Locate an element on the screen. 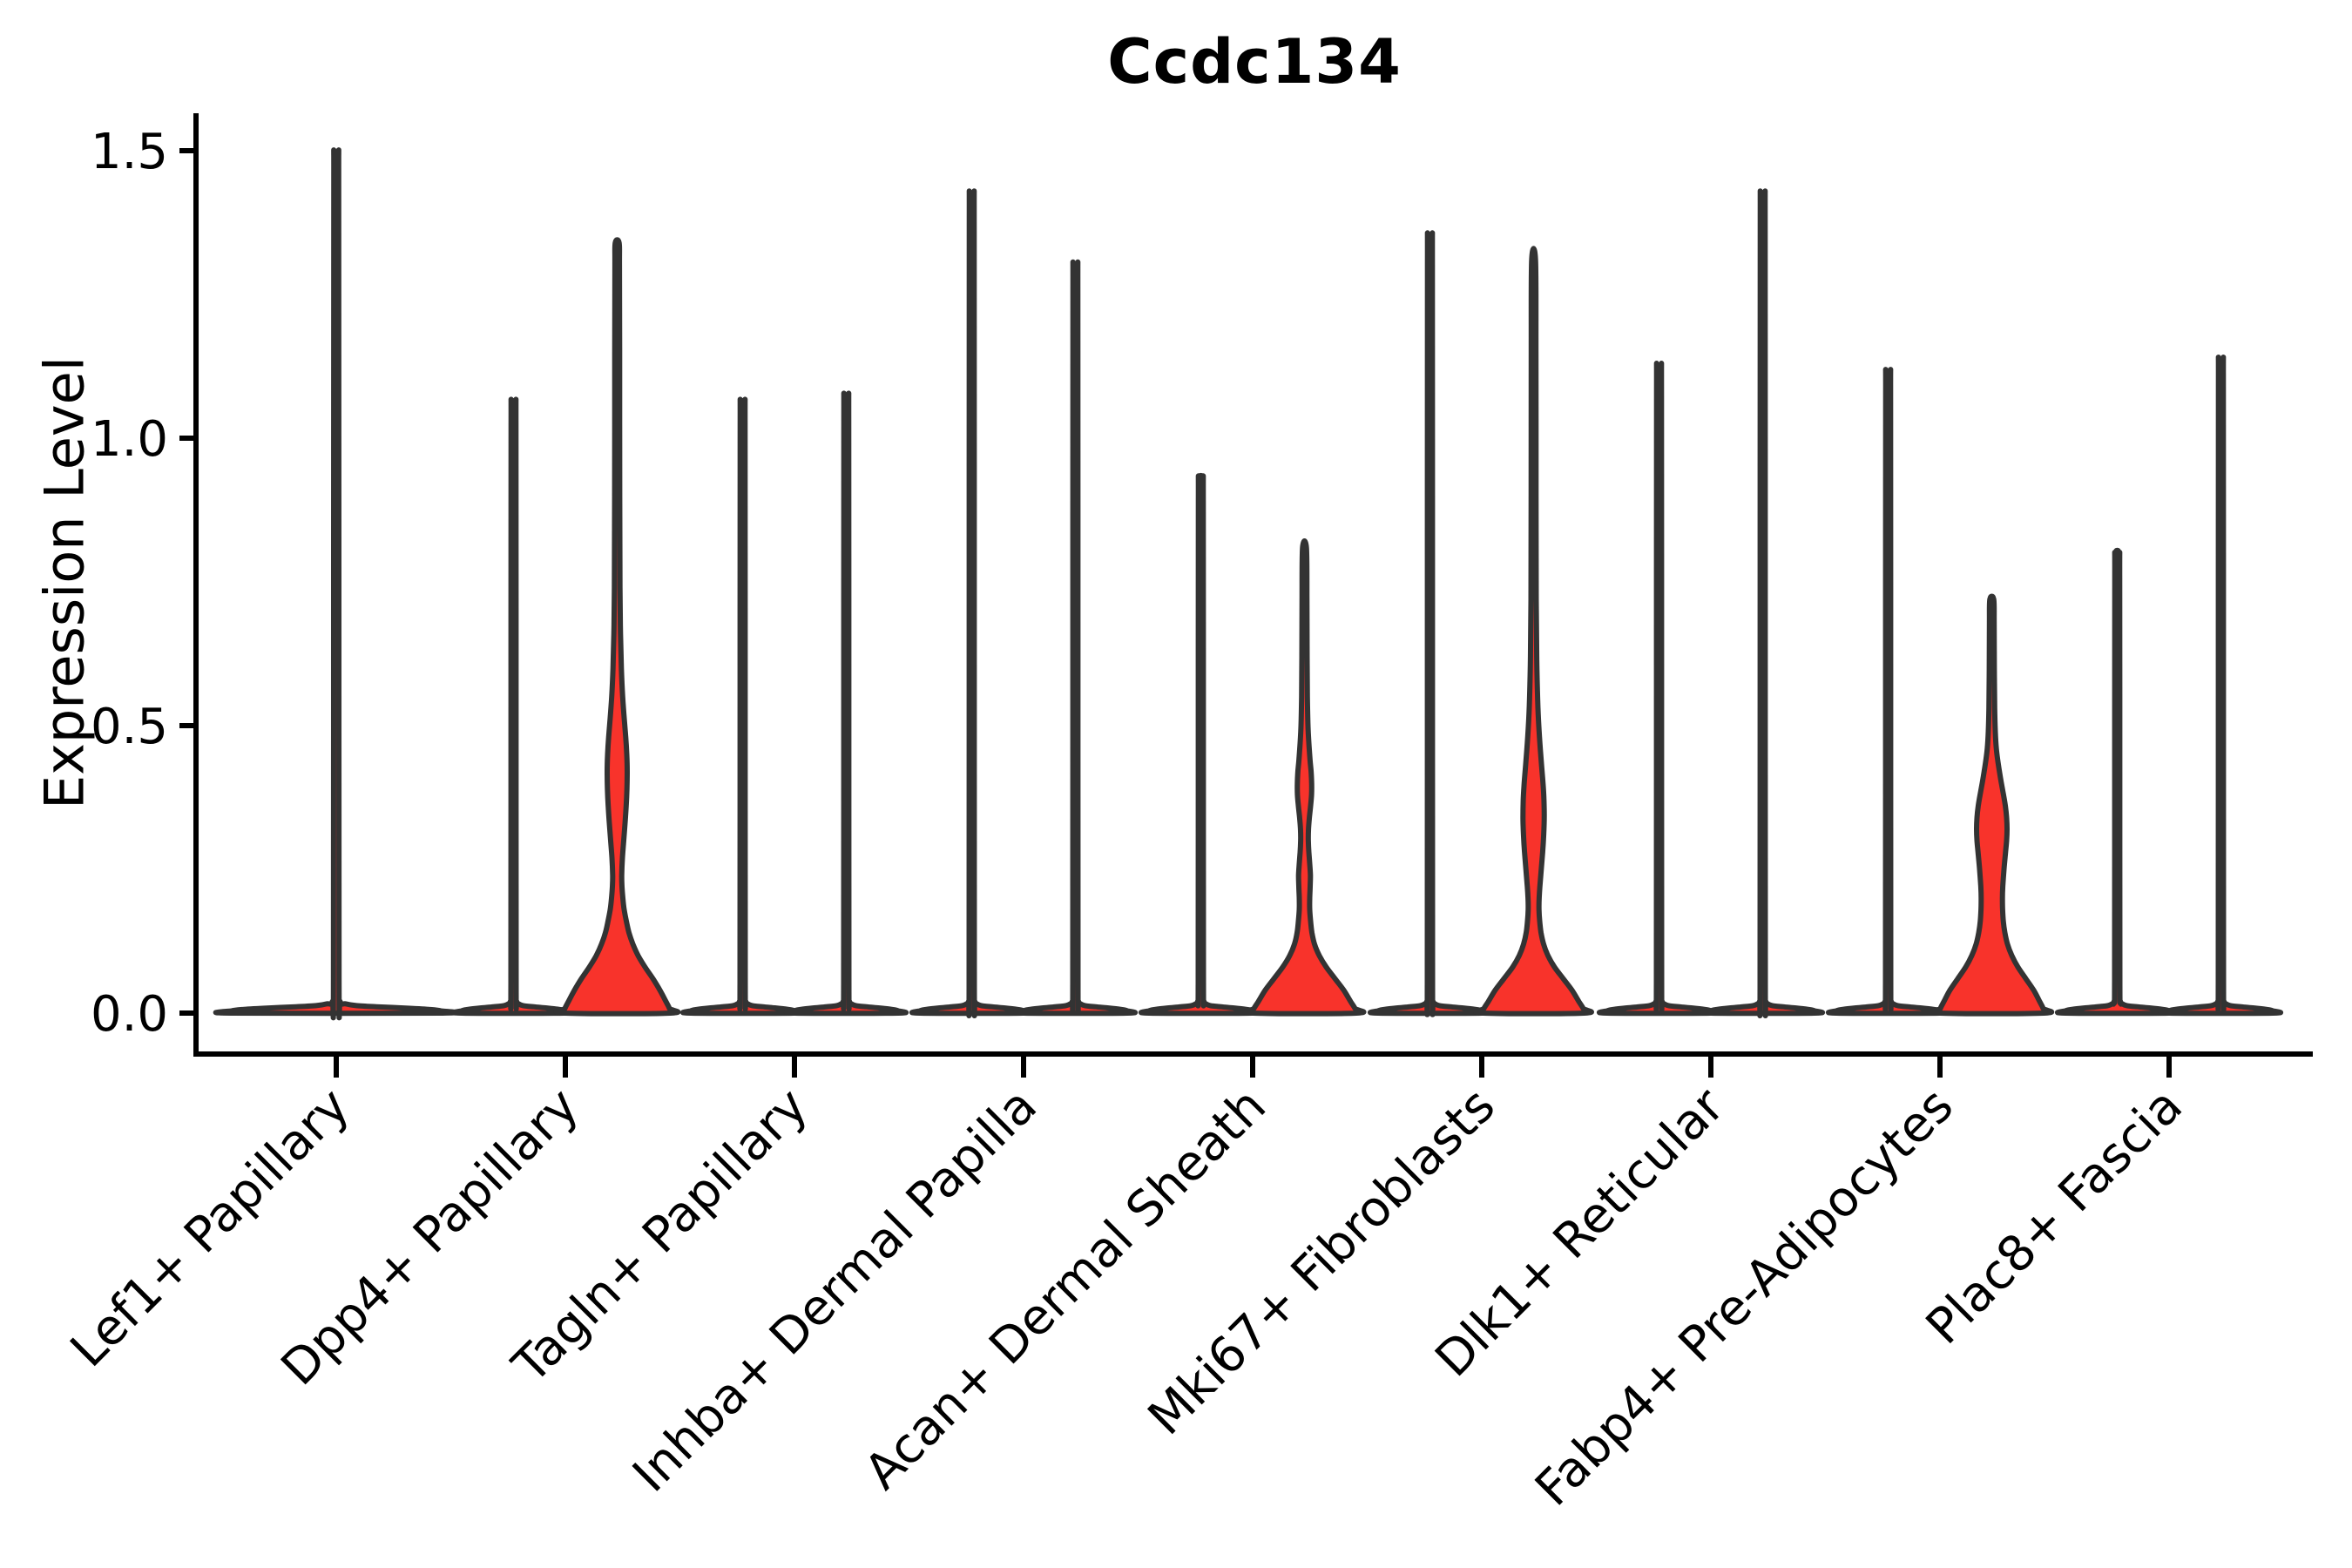 The width and height of the screenshot is (2352, 1568). plot-title: Ccdc134 is located at coordinates (1254, 62).